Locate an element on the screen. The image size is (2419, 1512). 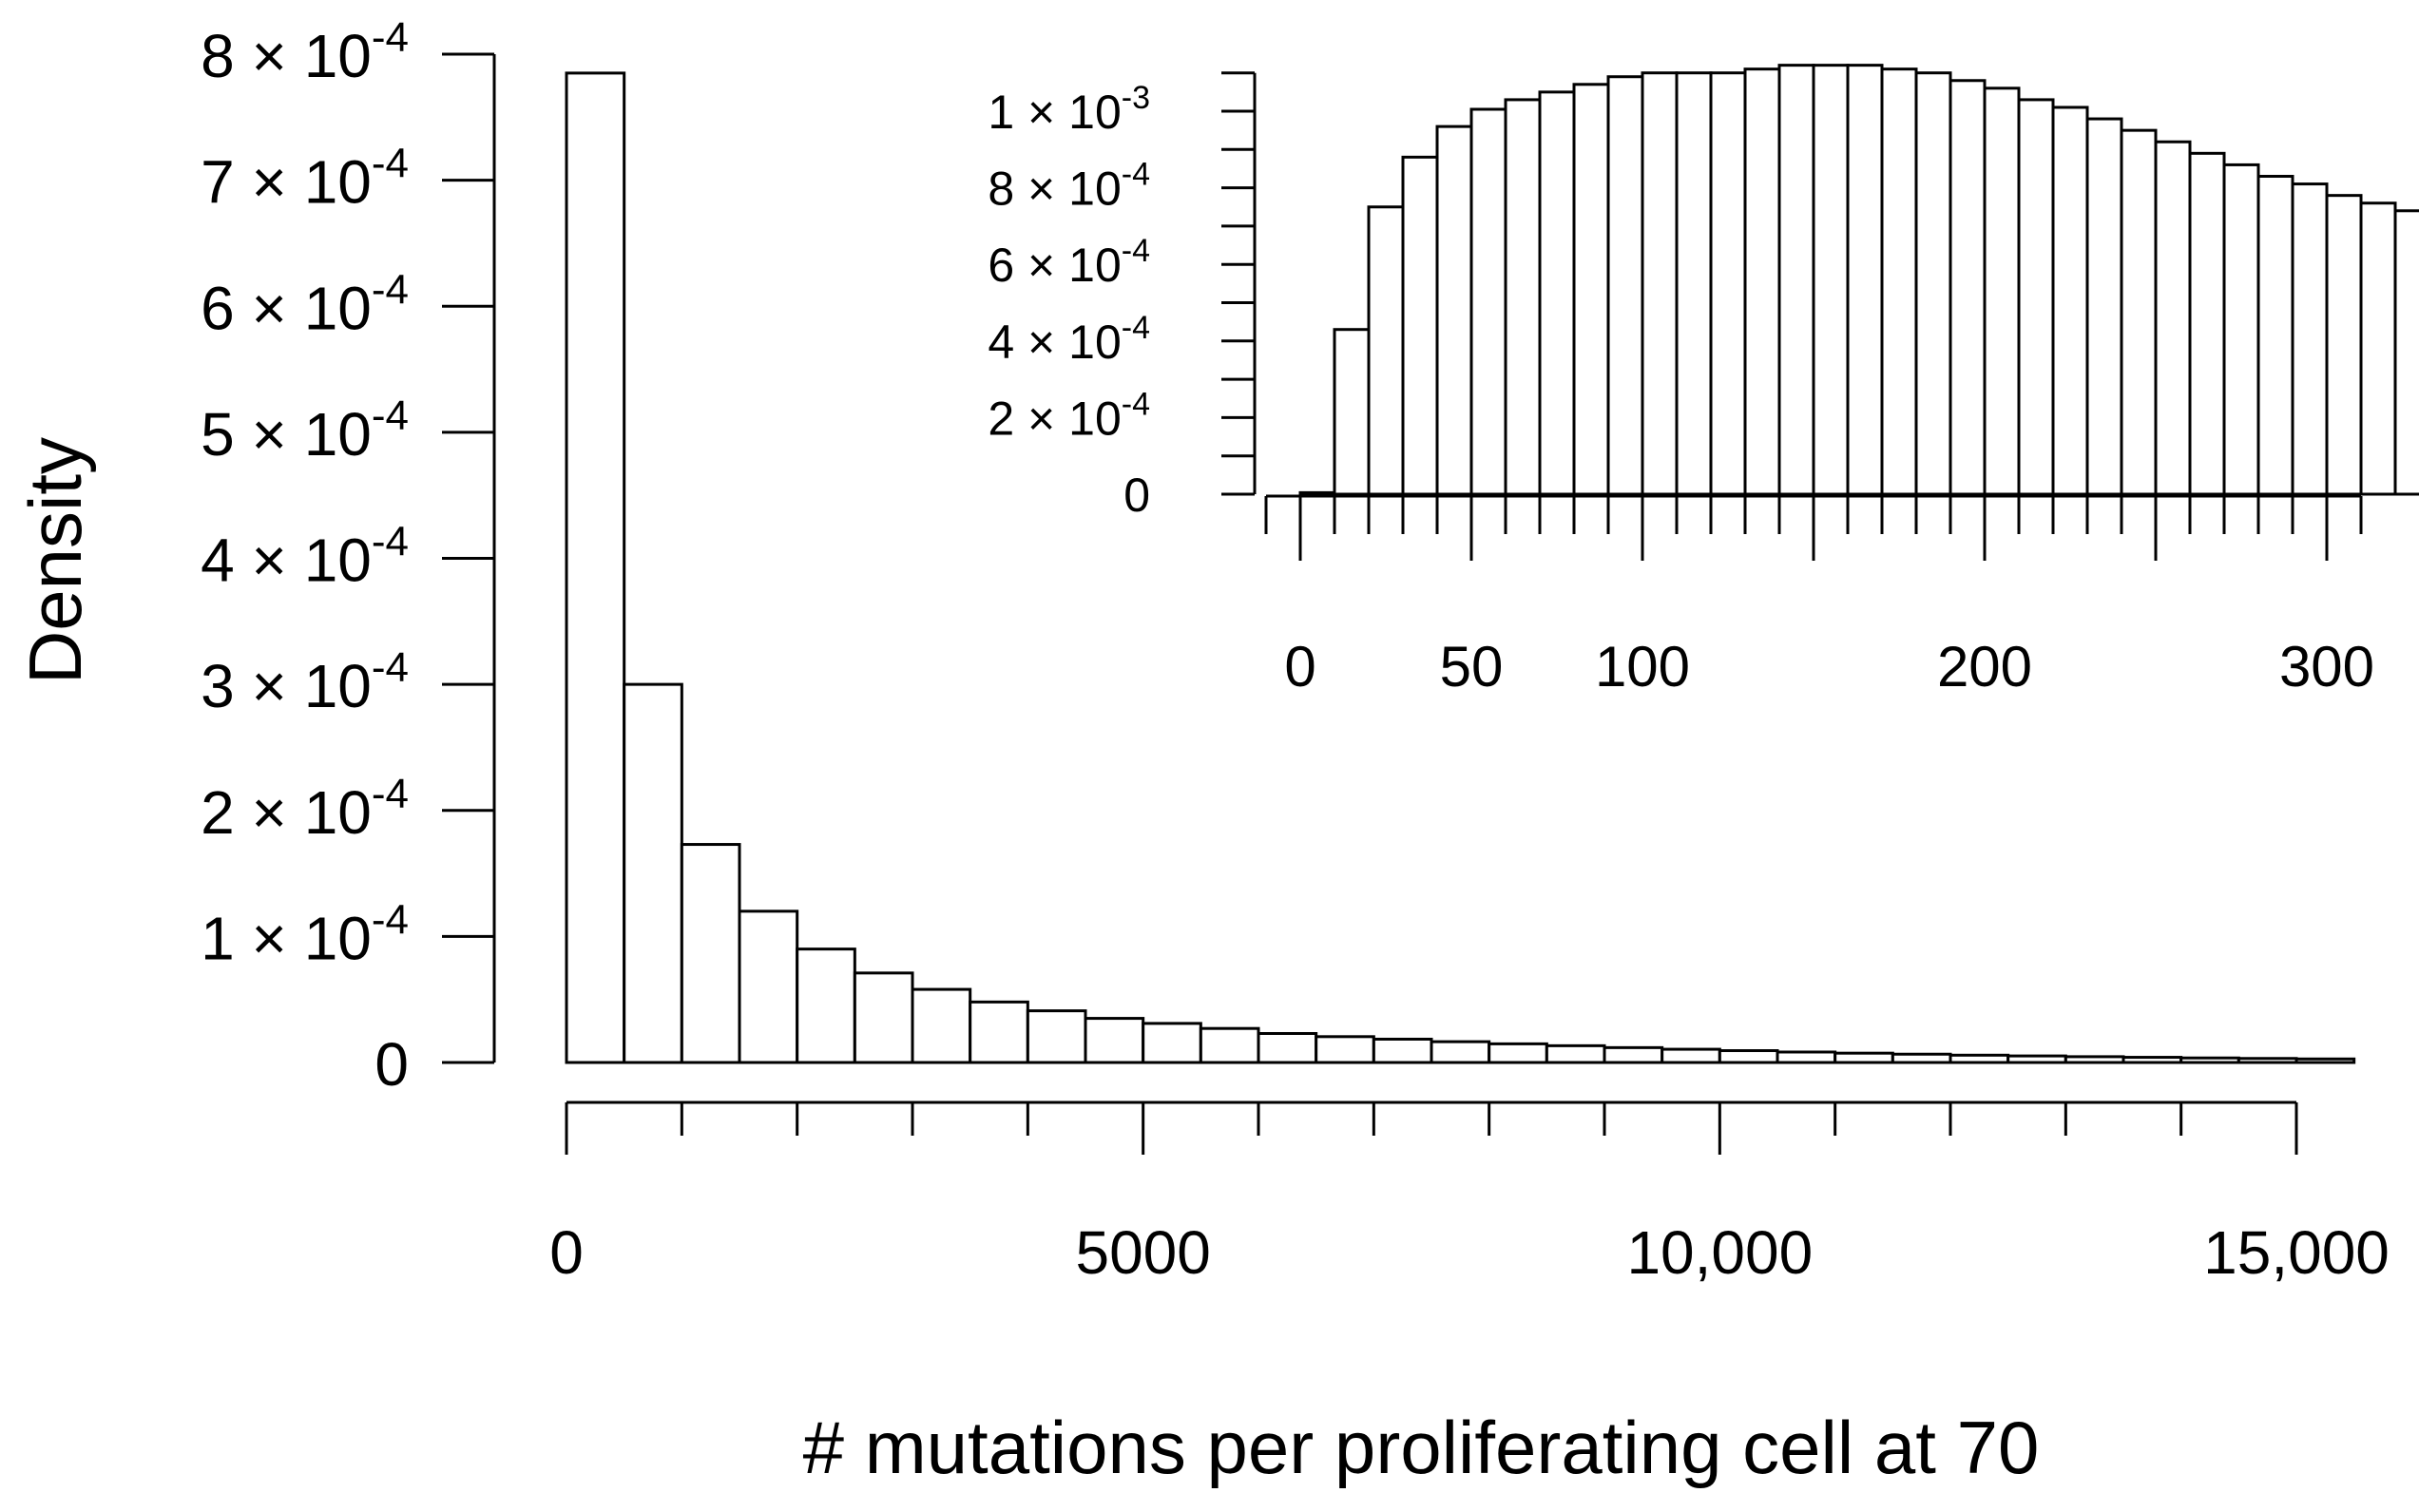
inset-y-tick-label-4: 8 × 10⁻⁴ is located at coordinates (1069, 186).